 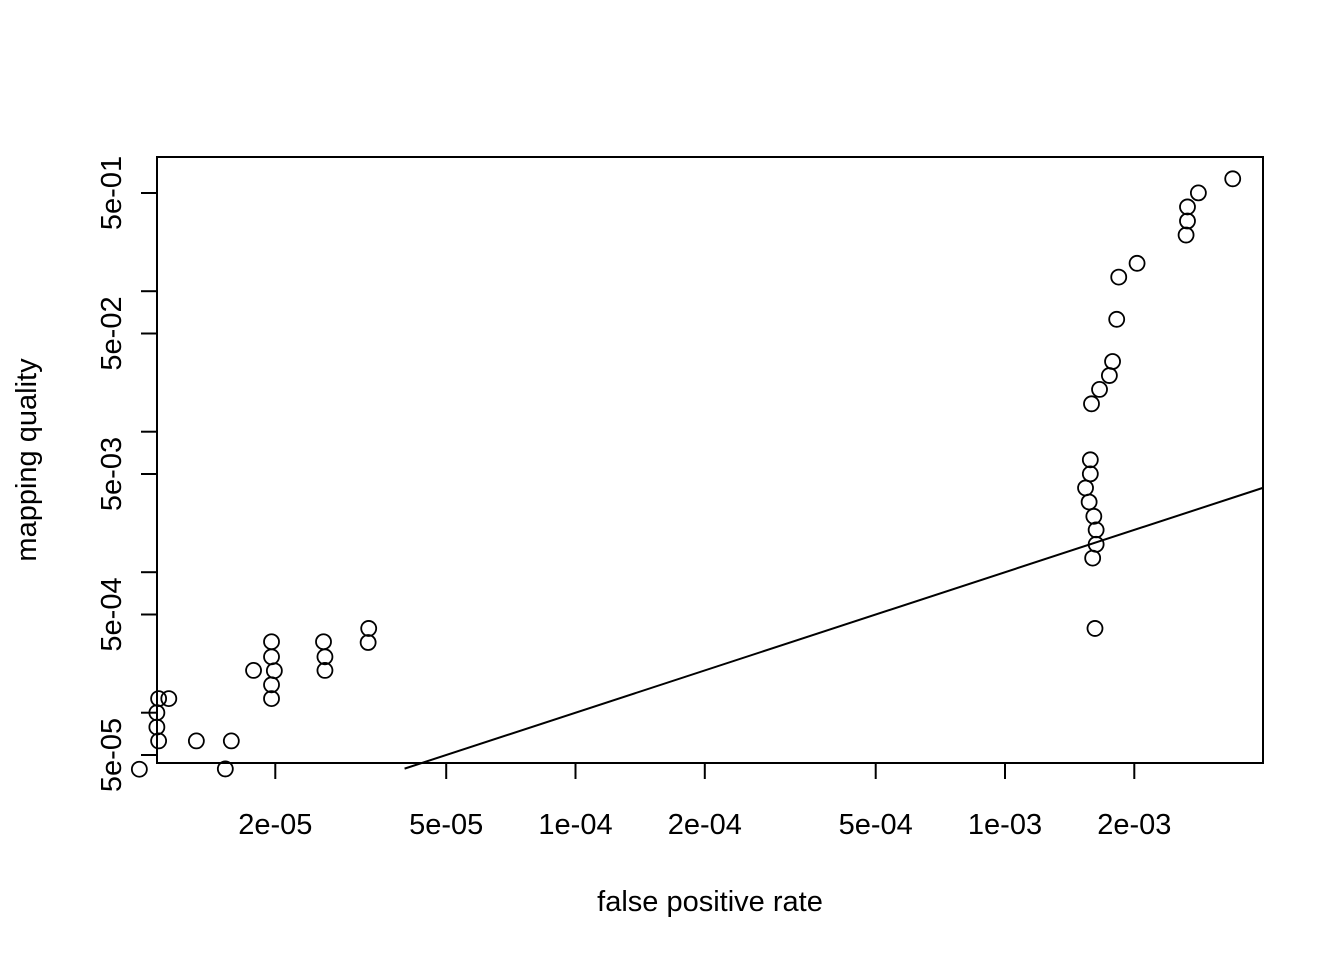 What do you see at coordinates (112, 614) in the screenshot?
I see `y-tick-label: 5e-04` at bounding box center [112, 614].